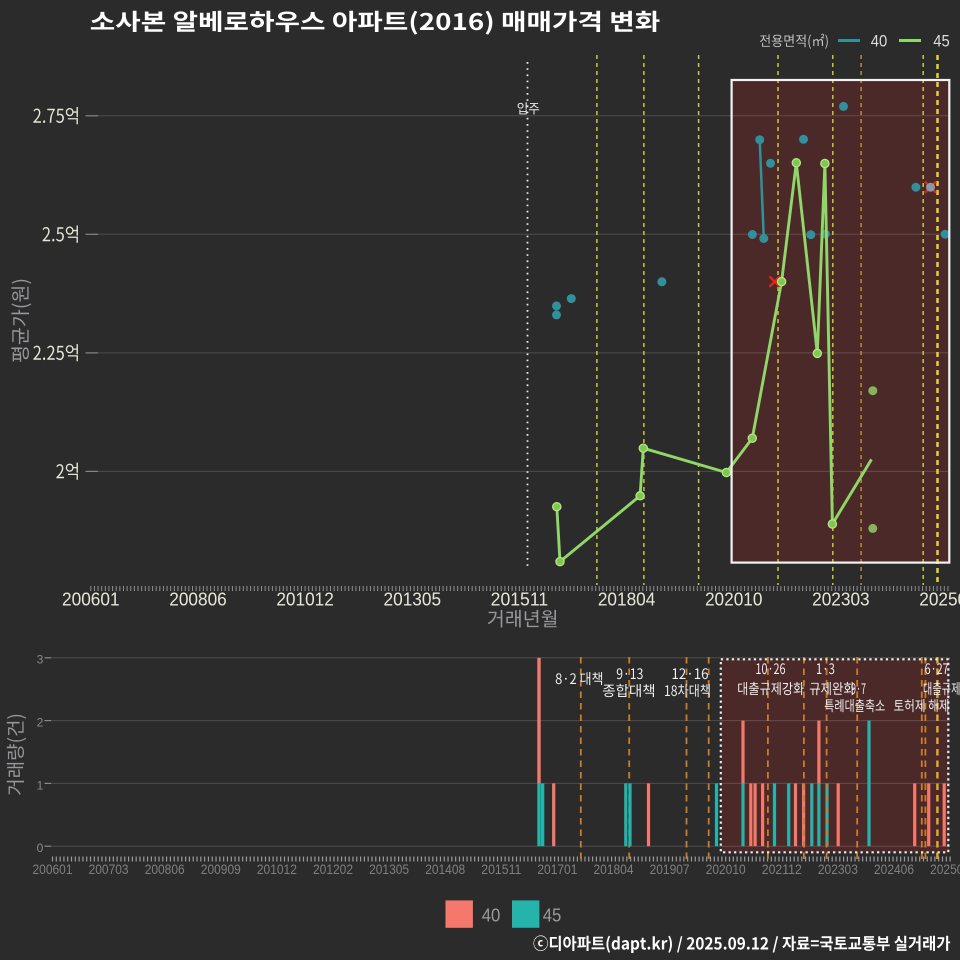 Image resolution: width=960 pixels, height=960 pixels. Describe the element at coordinates (40, 848) in the screenshot. I see `svg-text: 0` at that location.